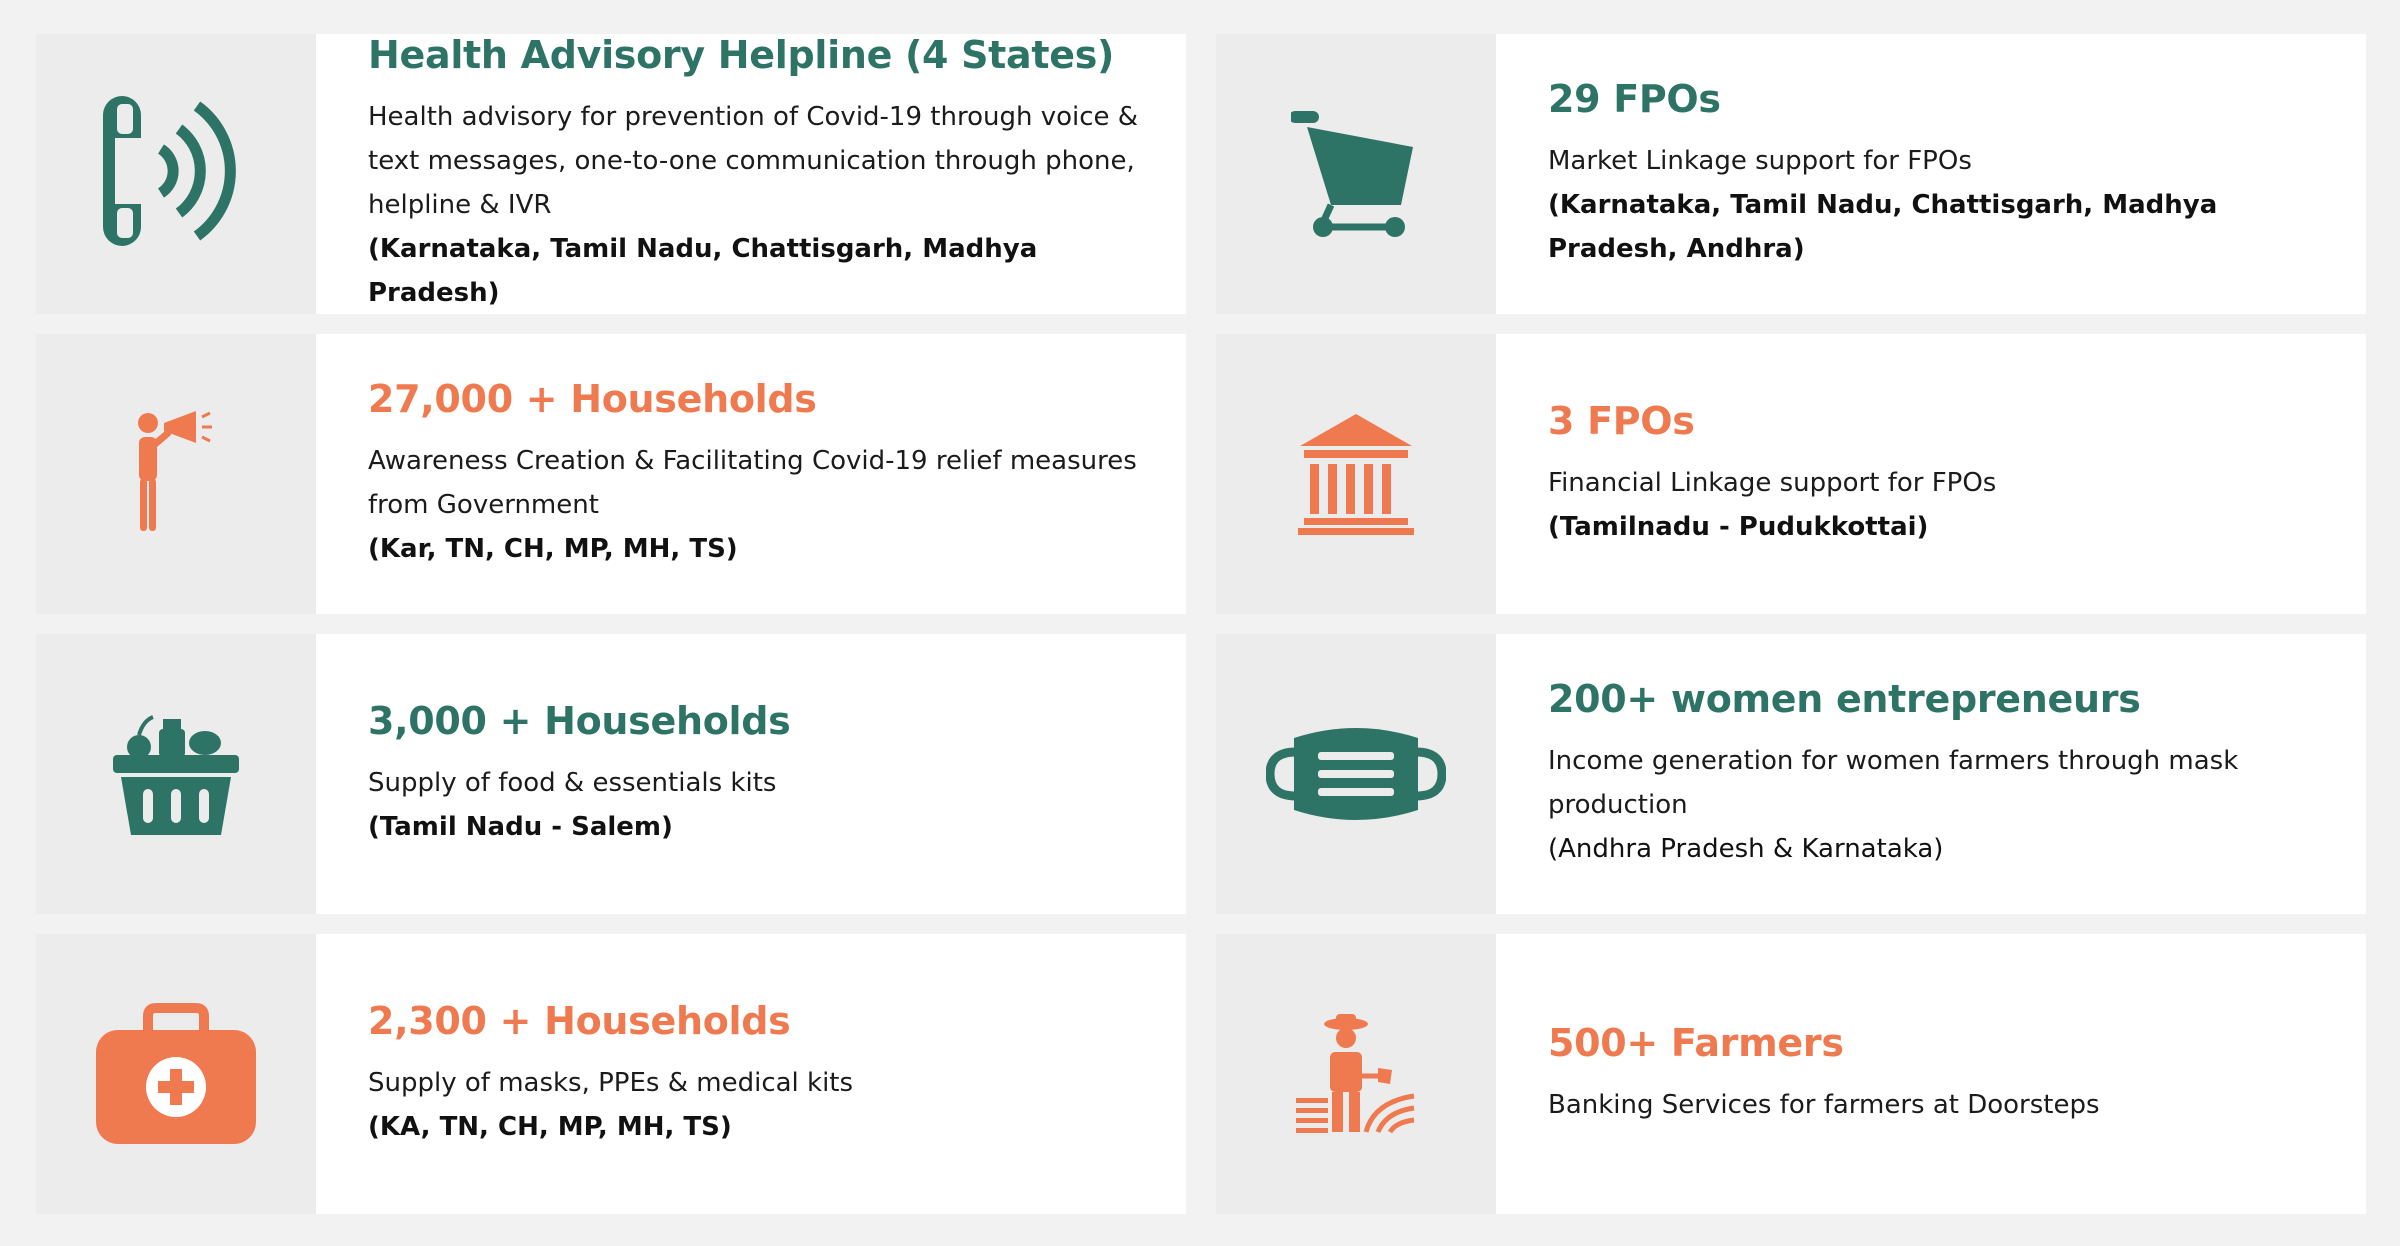 The image size is (2400, 1246). I want to click on megaphone-person-icon, so click(175, 471).